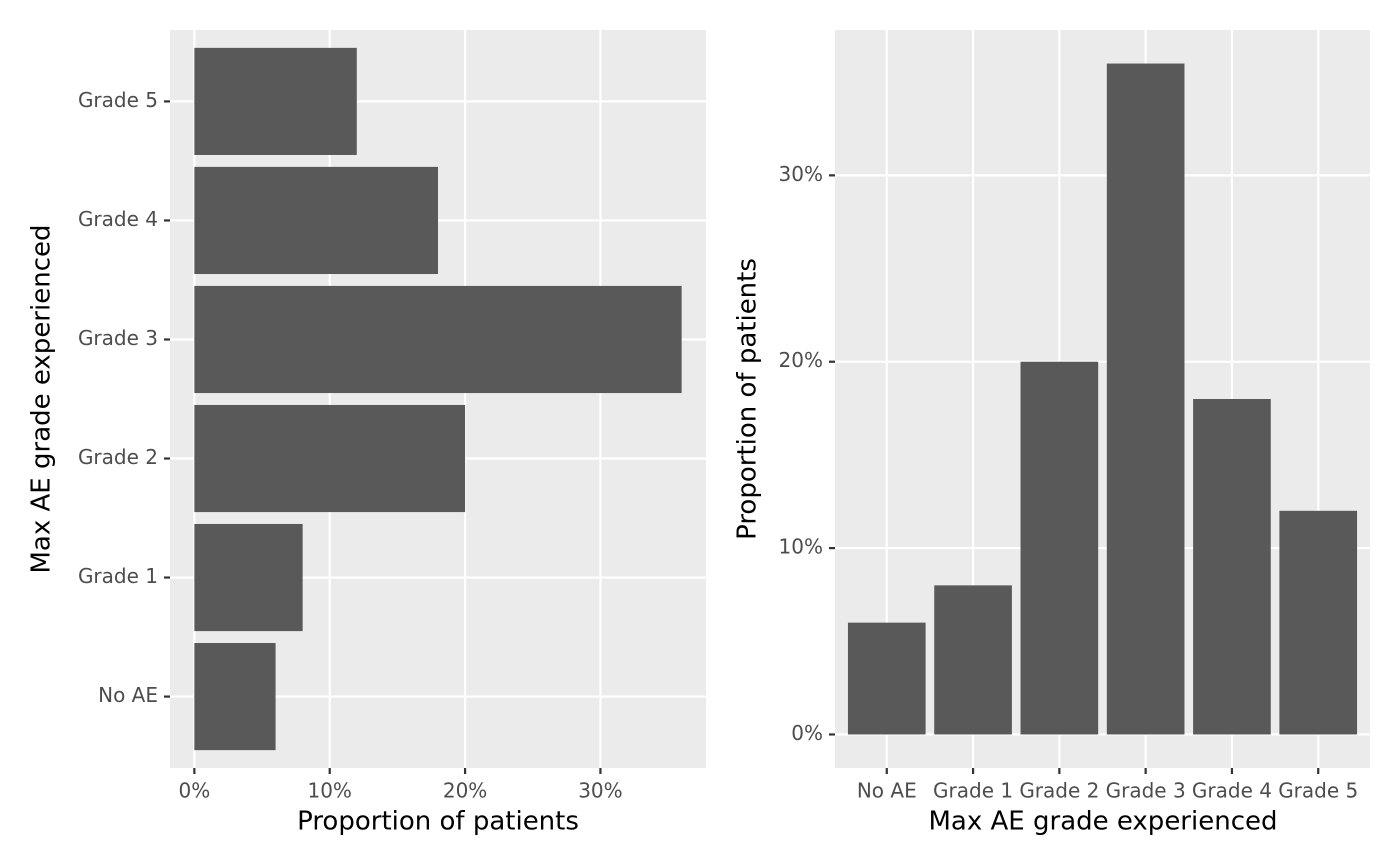 The height and width of the screenshot is (866, 1400). I want to click on y-axis-title: Max AE grade experienced, so click(42, 399).